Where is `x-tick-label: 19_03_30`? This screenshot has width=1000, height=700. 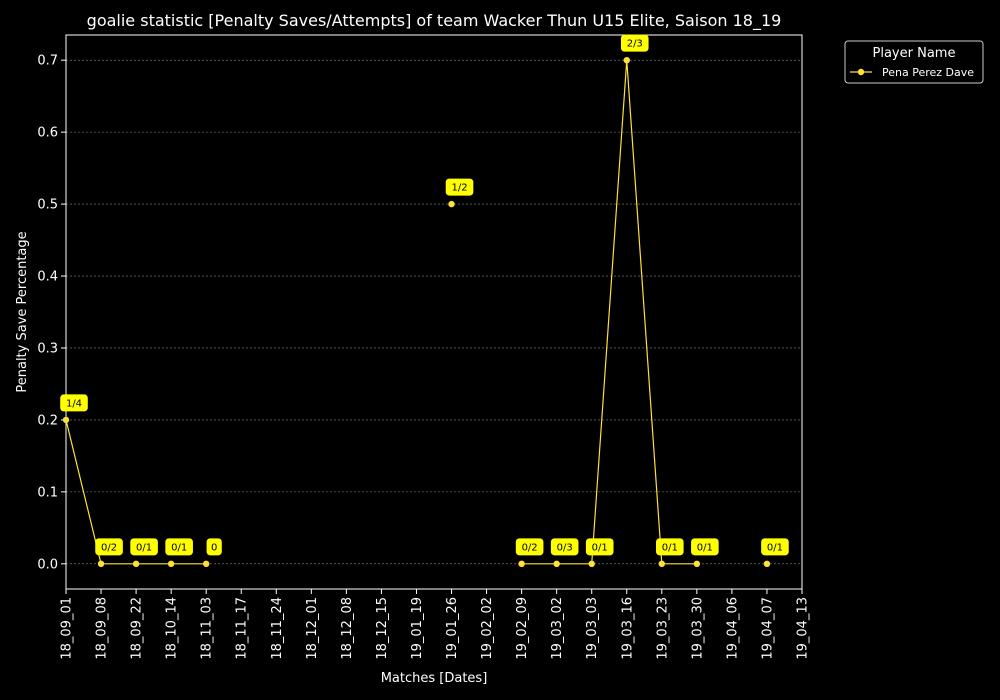
x-tick-label: 19_03_30 is located at coordinates (697, 628).